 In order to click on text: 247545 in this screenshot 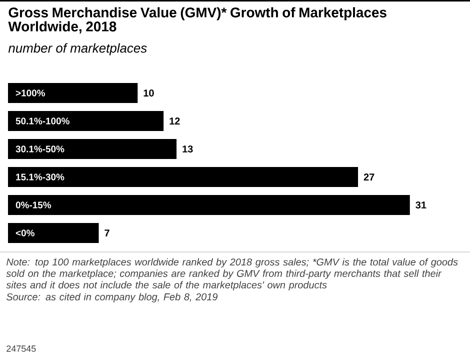, I will do `click(21, 348)`.